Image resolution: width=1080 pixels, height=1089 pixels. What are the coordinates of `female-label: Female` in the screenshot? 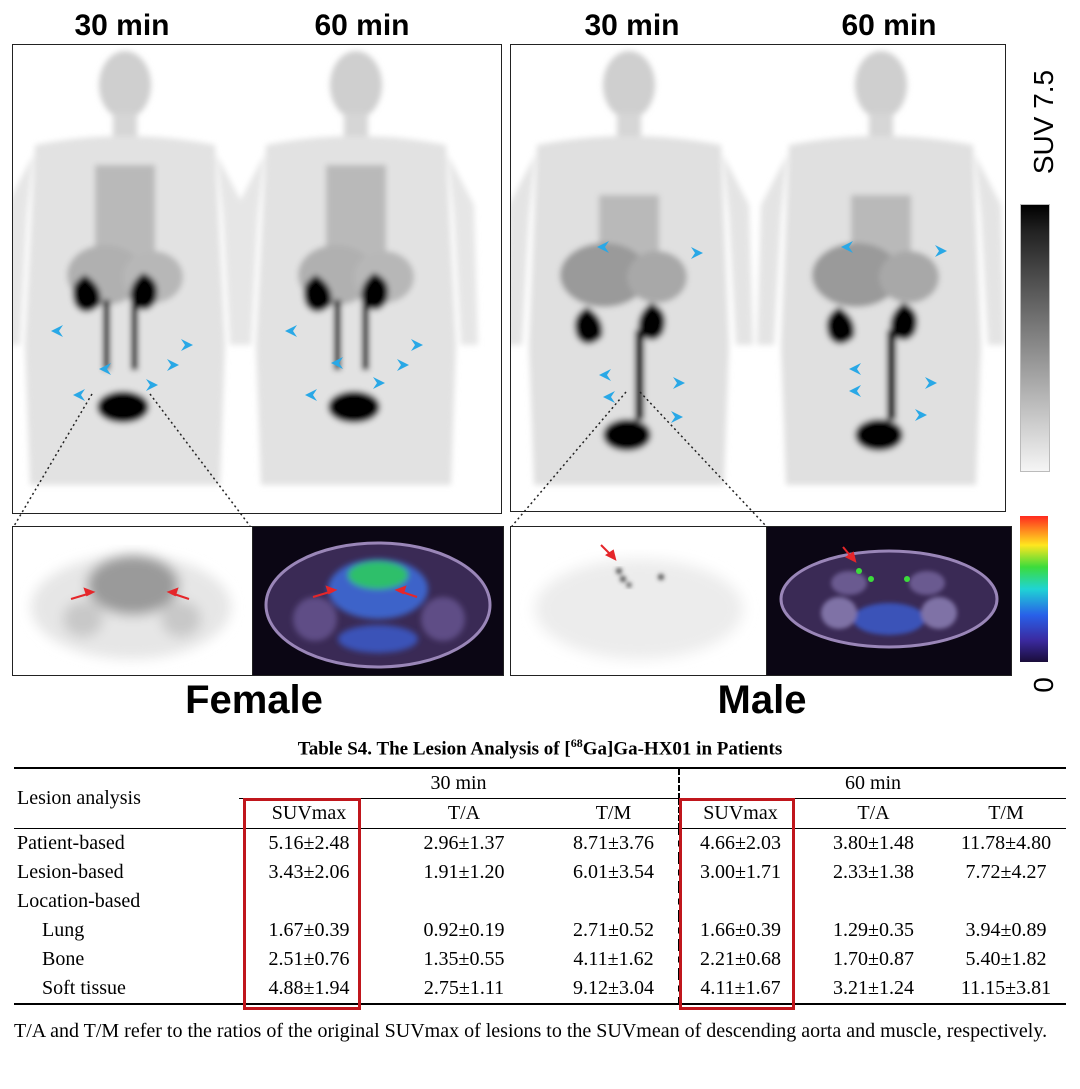 It's located at (254, 700).